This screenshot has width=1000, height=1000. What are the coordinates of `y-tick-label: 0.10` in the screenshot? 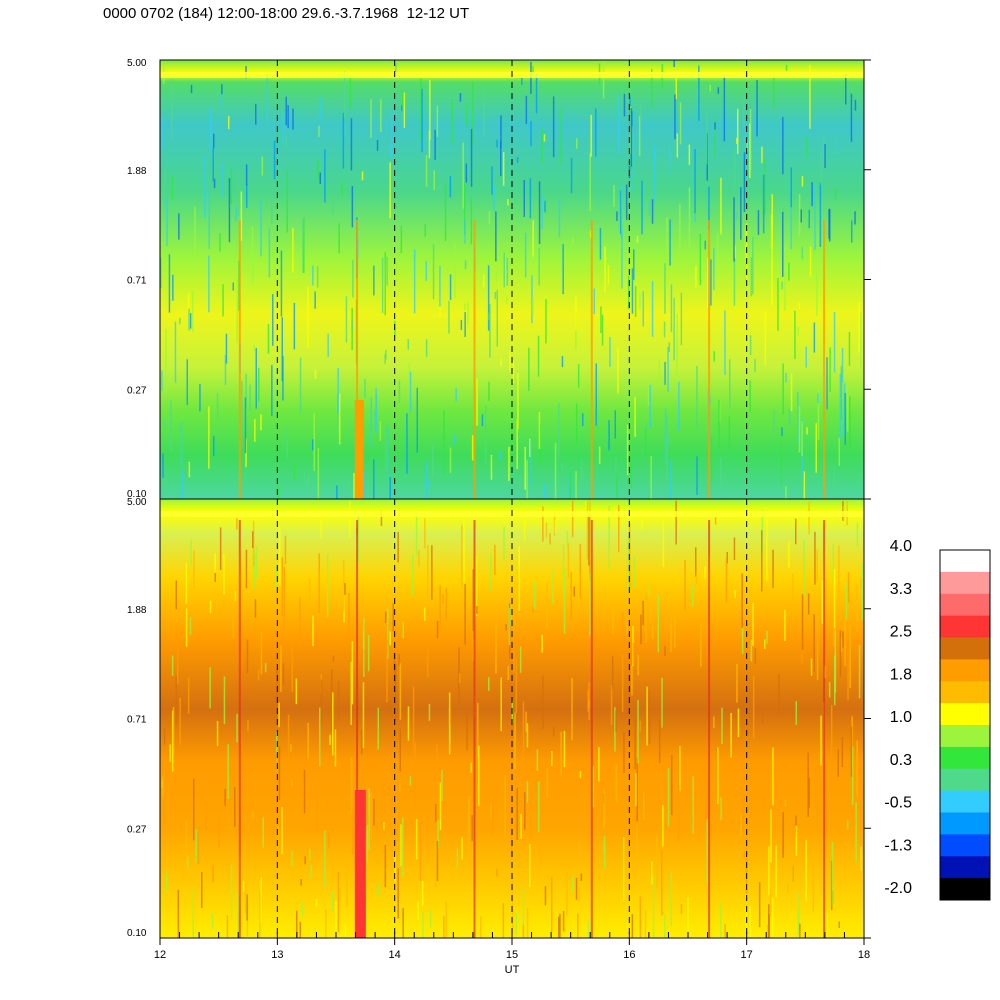 It's located at (137, 494).